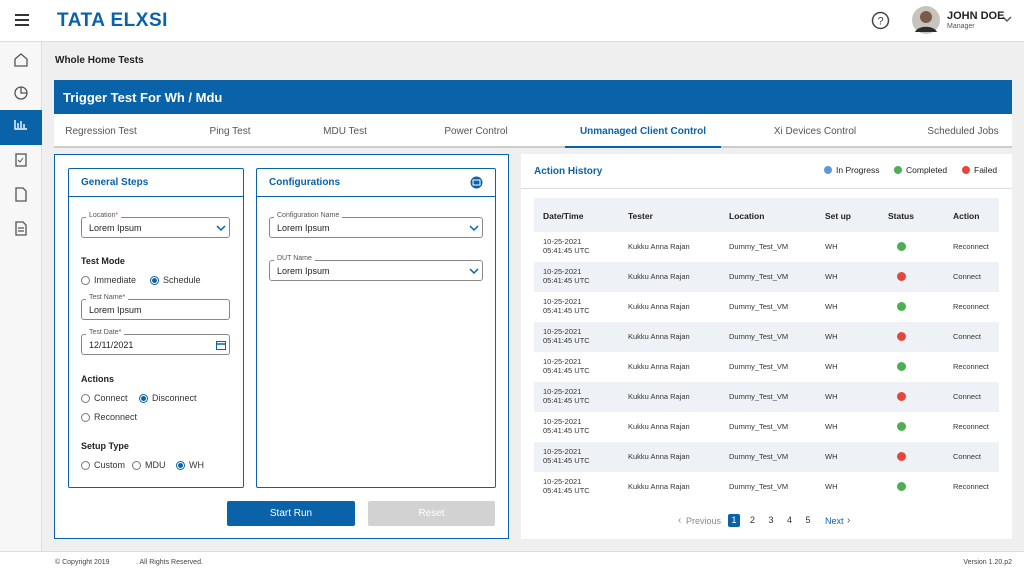 This screenshot has height=573, width=1024. What do you see at coordinates (987, 562) in the screenshot?
I see `version: Version 1.20.p2` at bounding box center [987, 562].